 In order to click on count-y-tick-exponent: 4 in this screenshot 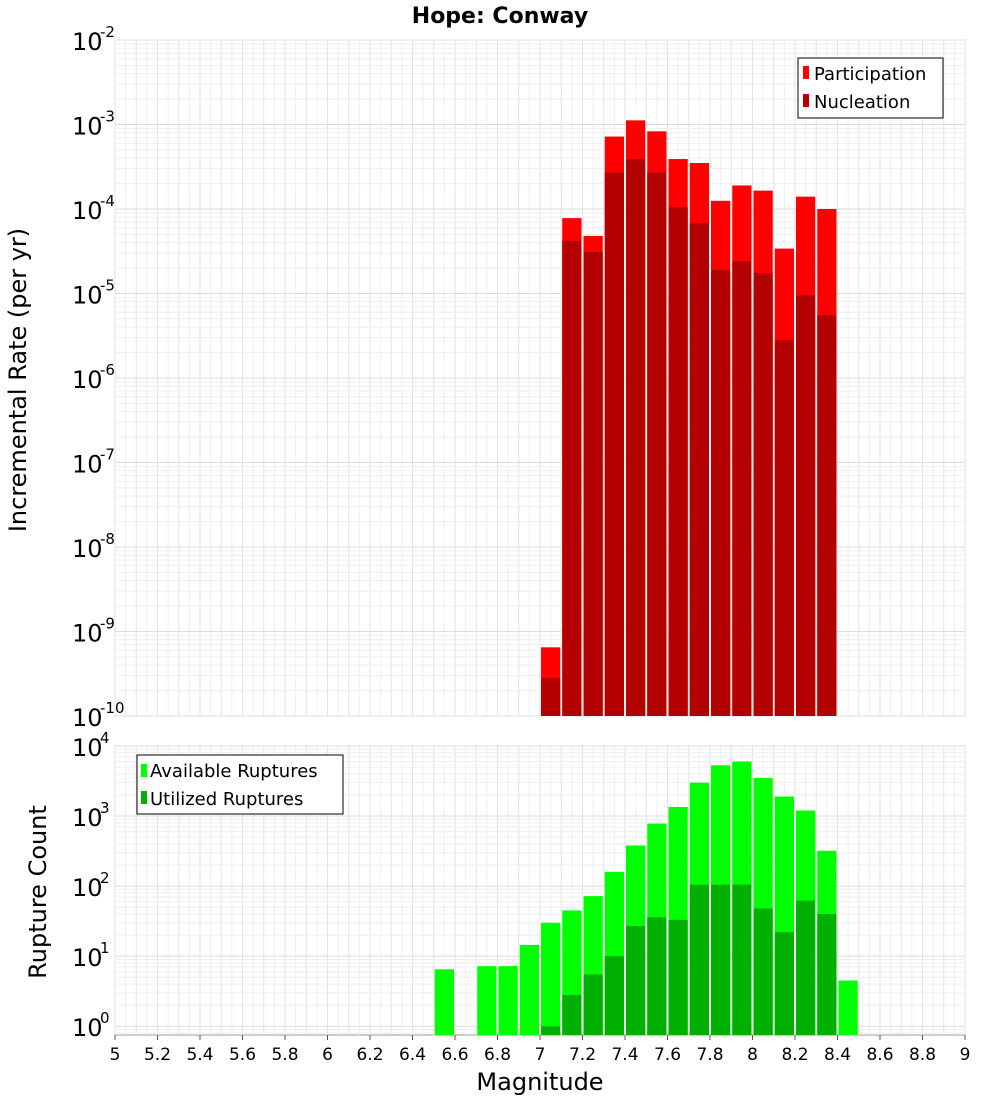, I will do `click(105, 738)`.